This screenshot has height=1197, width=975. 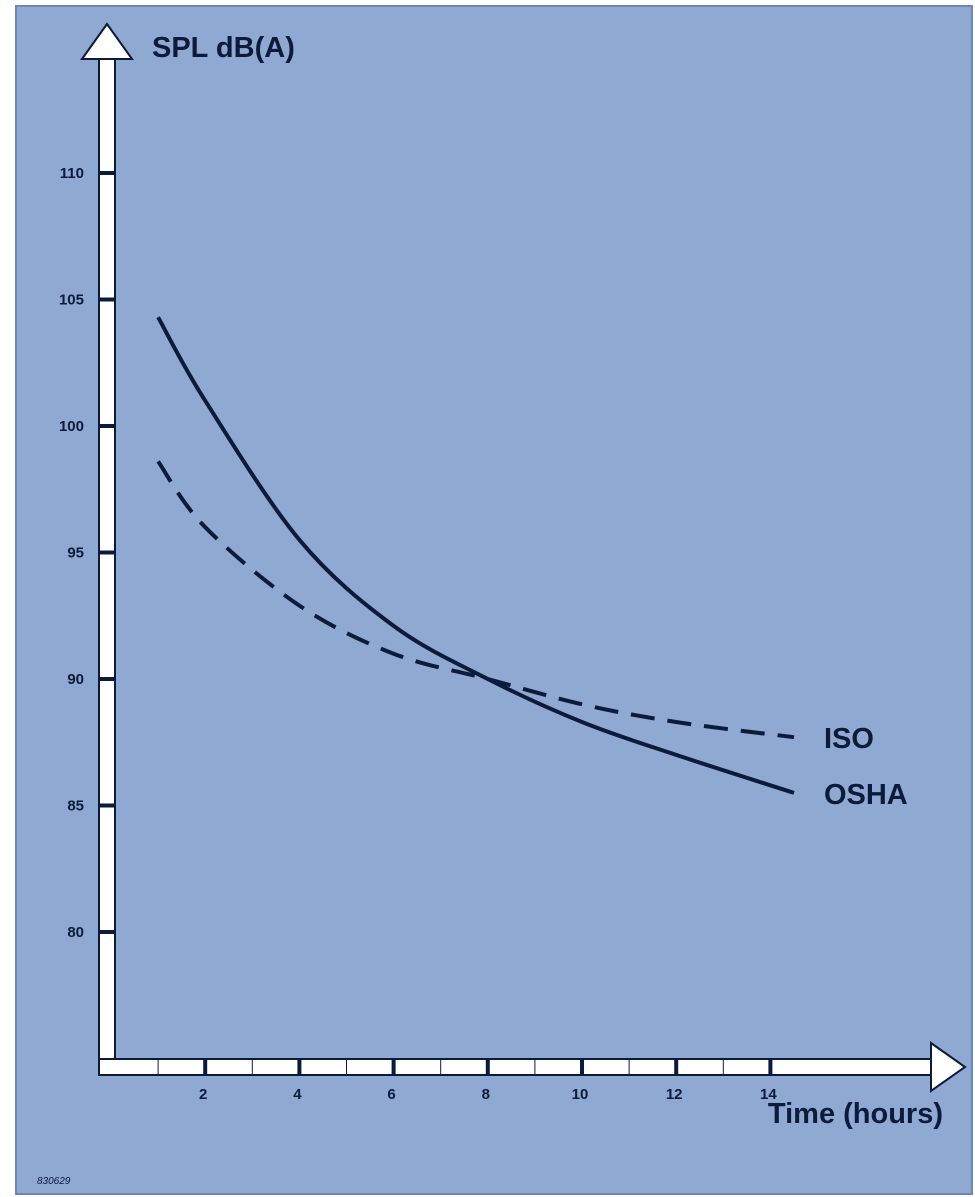 What do you see at coordinates (866, 795) in the screenshot?
I see `series-label-osha: OSHA` at bounding box center [866, 795].